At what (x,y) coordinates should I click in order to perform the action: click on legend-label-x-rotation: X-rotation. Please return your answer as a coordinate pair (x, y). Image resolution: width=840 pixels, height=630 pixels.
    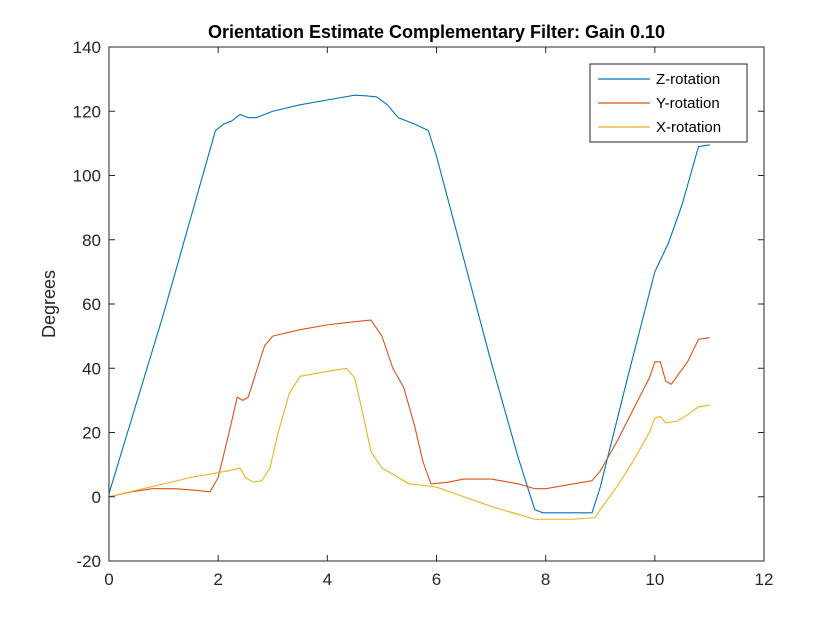
    Looking at the image, I should click on (688, 127).